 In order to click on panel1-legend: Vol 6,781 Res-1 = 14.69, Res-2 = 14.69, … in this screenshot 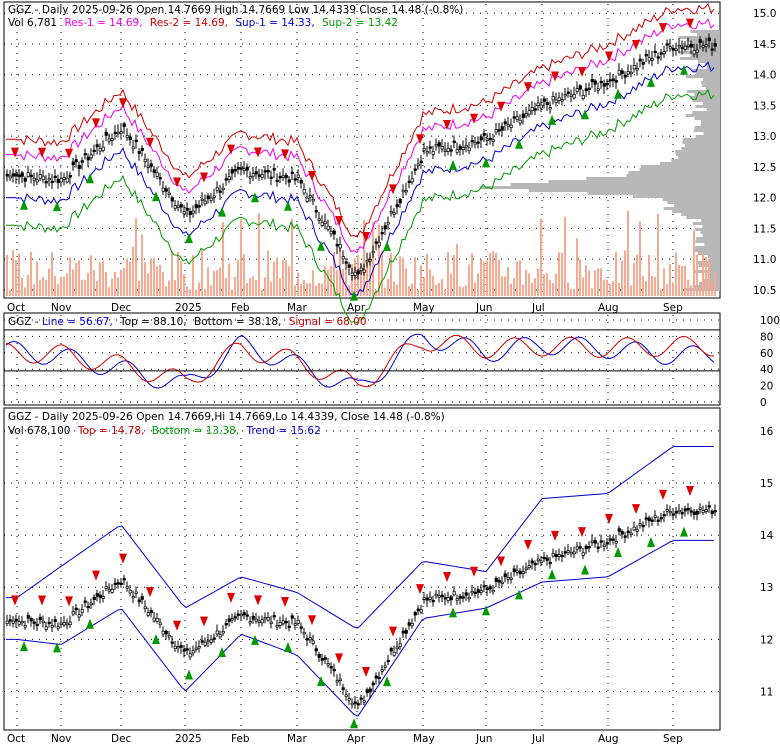, I will do `click(203, 23)`.